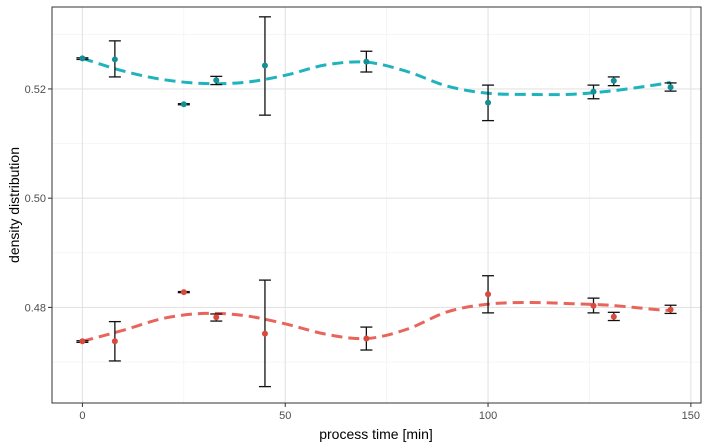  Describe the element at coordinates (35, 308) in the screenshot. I see `y-tick-label: 0.48` at that location.